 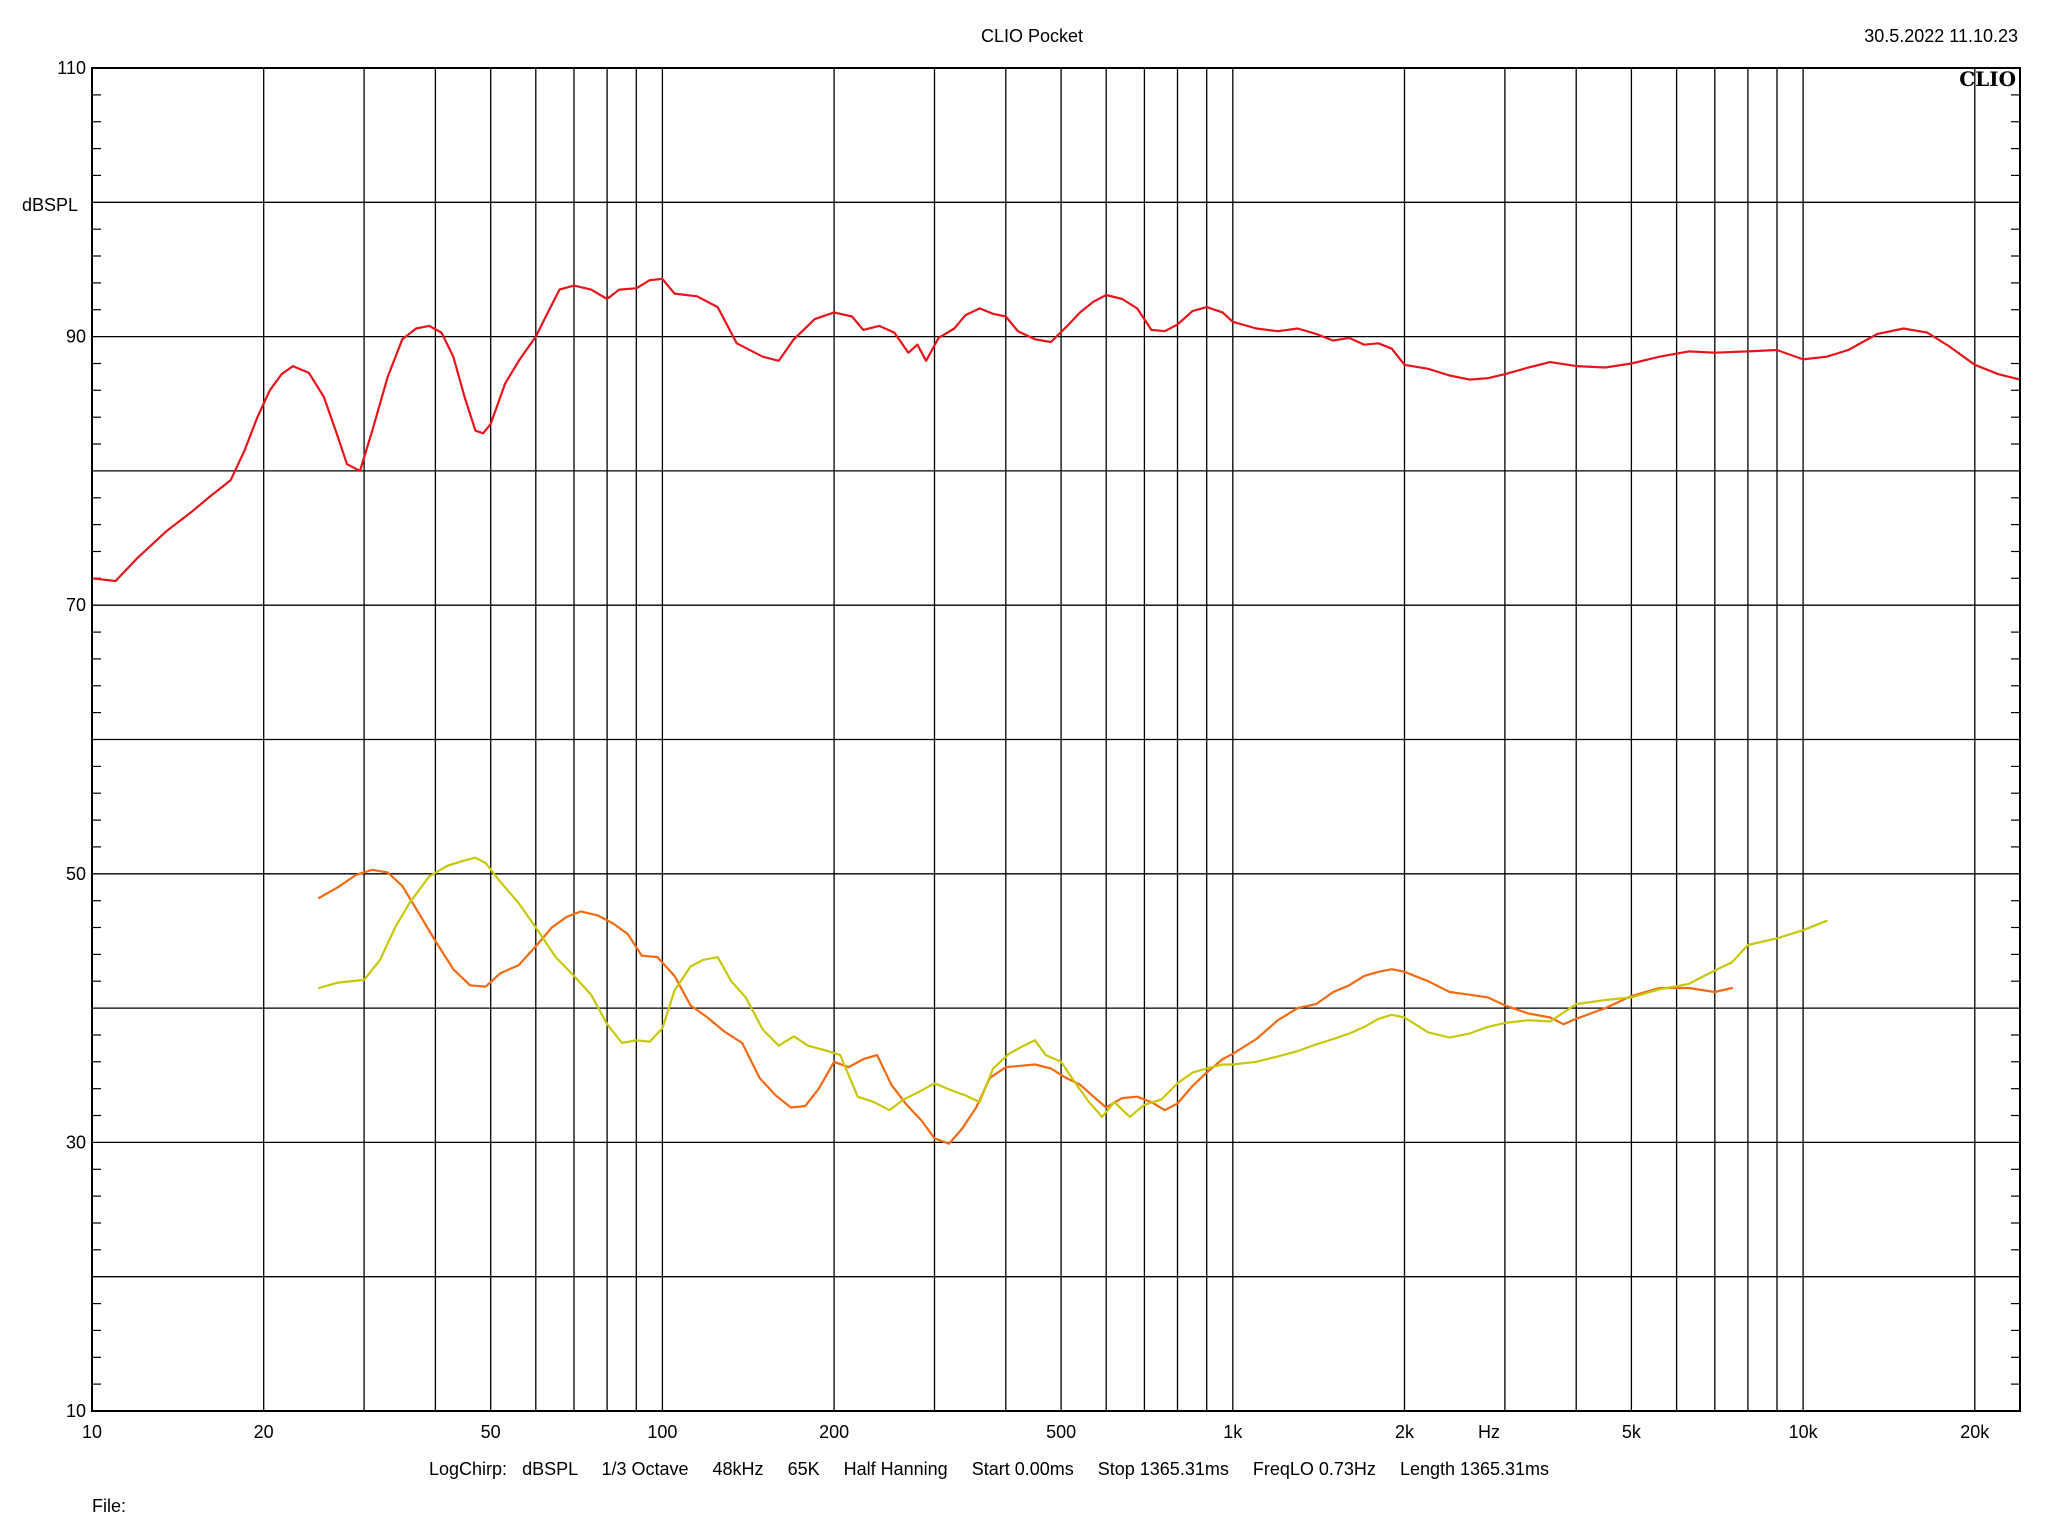 I want to click on setting-start: Start 0.00ms, so click(x=1023, y=1469).